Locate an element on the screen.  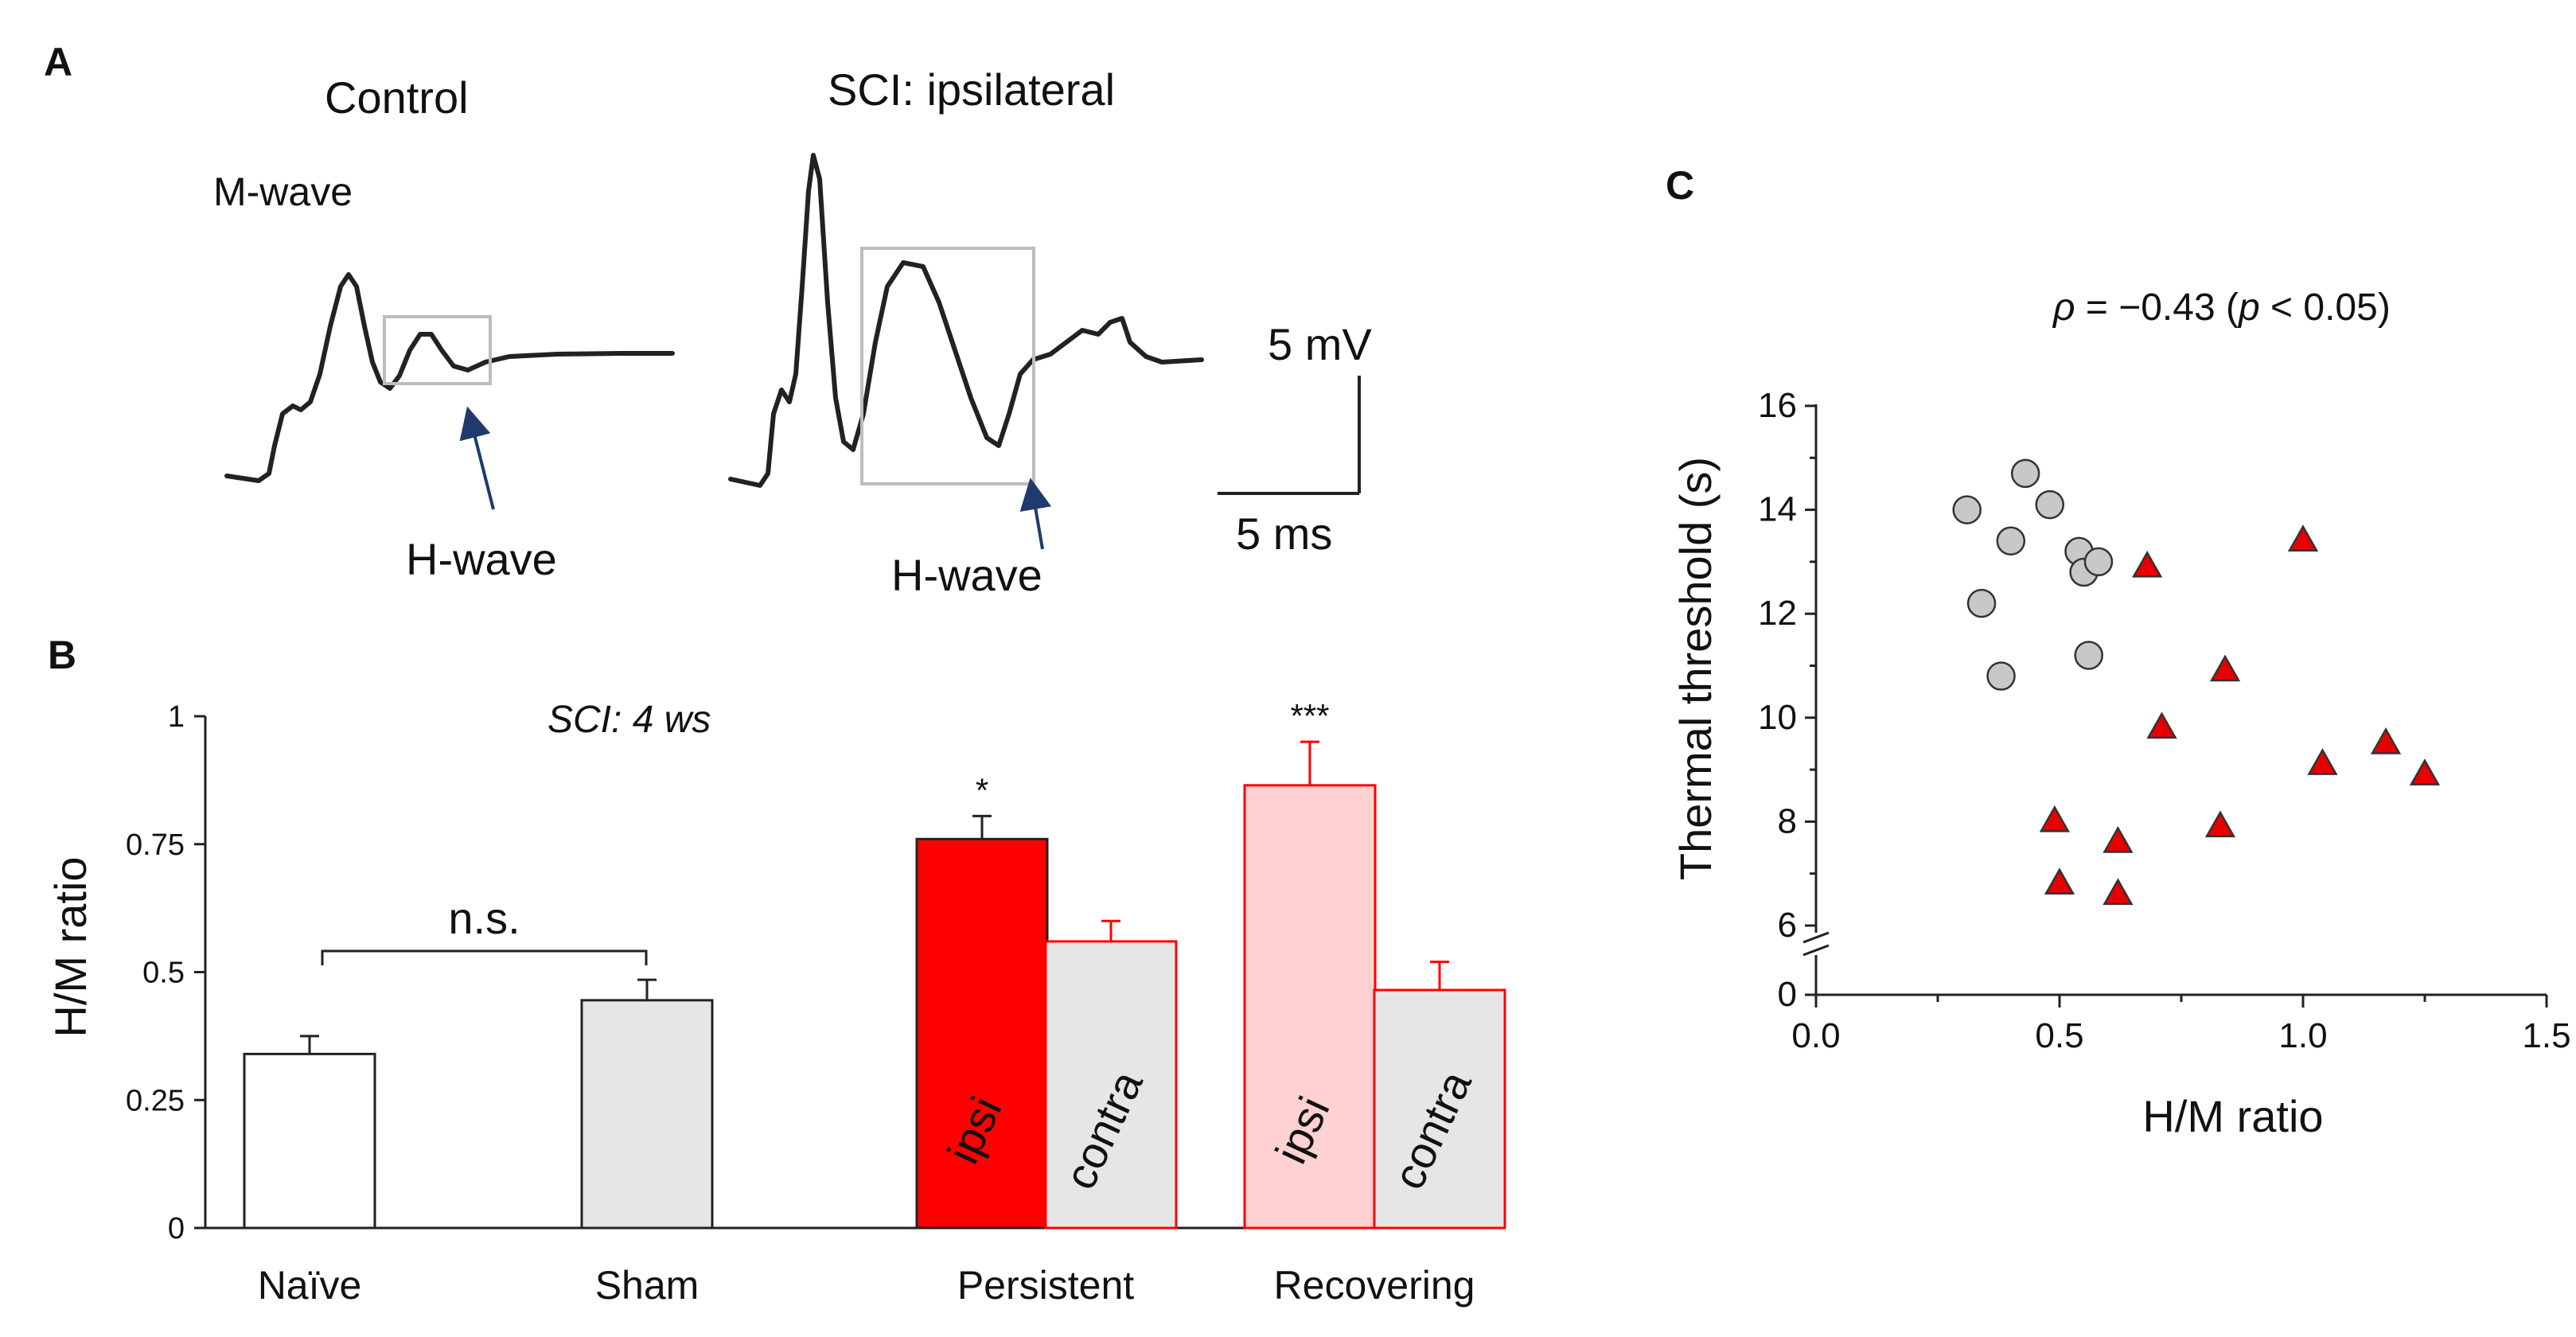
sci-trace is located at coordinates (966, 320).